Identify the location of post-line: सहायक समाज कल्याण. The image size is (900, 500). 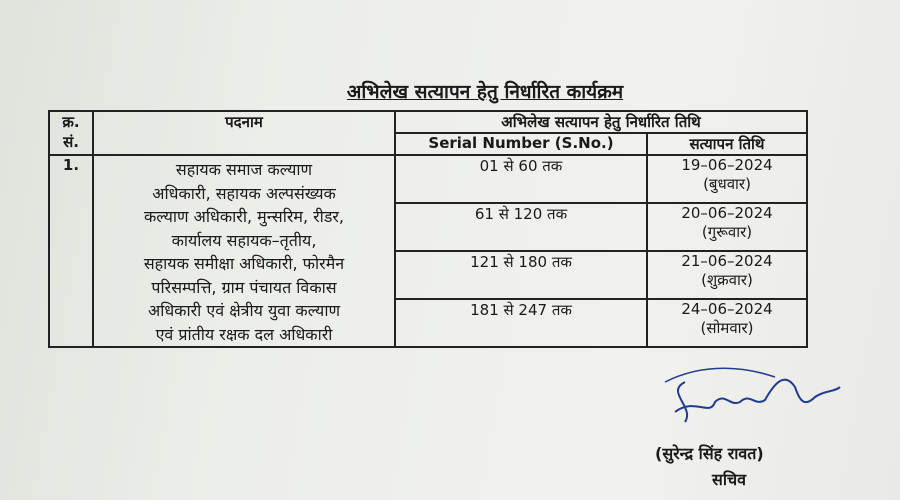
(244, 169).